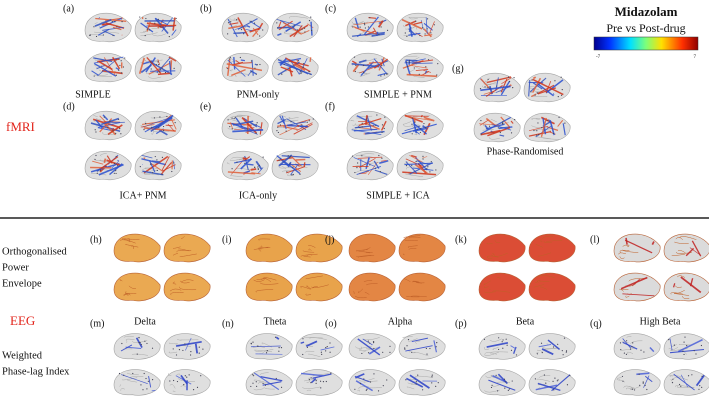  Describe the element at coordinates (22, 283) in the screenshot. I see `ope-label: Envelope` at that location.